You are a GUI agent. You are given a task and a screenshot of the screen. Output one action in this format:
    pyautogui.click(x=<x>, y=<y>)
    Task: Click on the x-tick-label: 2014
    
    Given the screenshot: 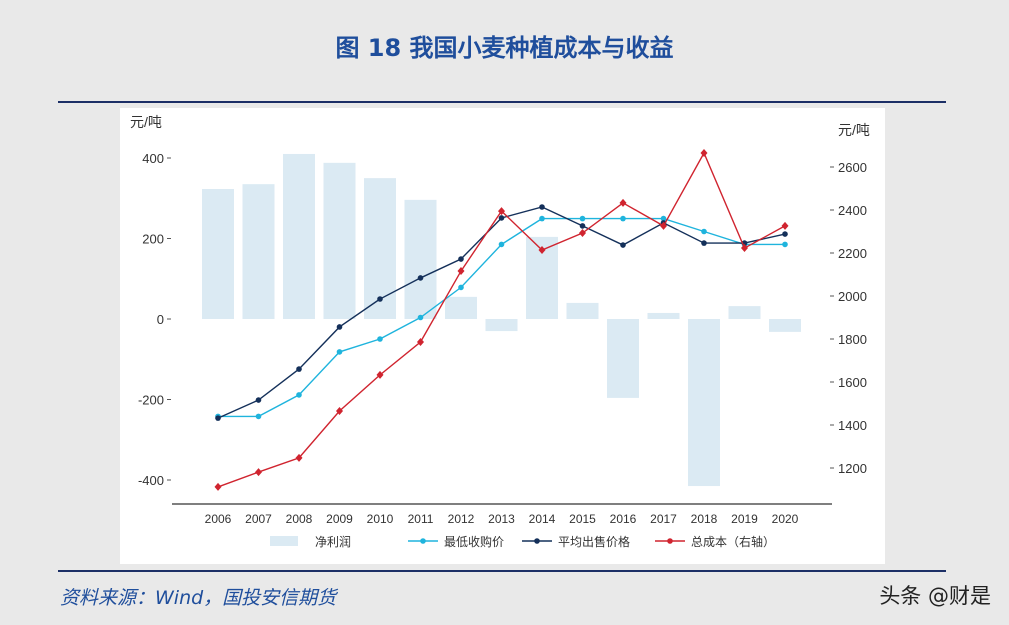 What is the action you would take?
    pyautogui.click(x=542, y=519)
    